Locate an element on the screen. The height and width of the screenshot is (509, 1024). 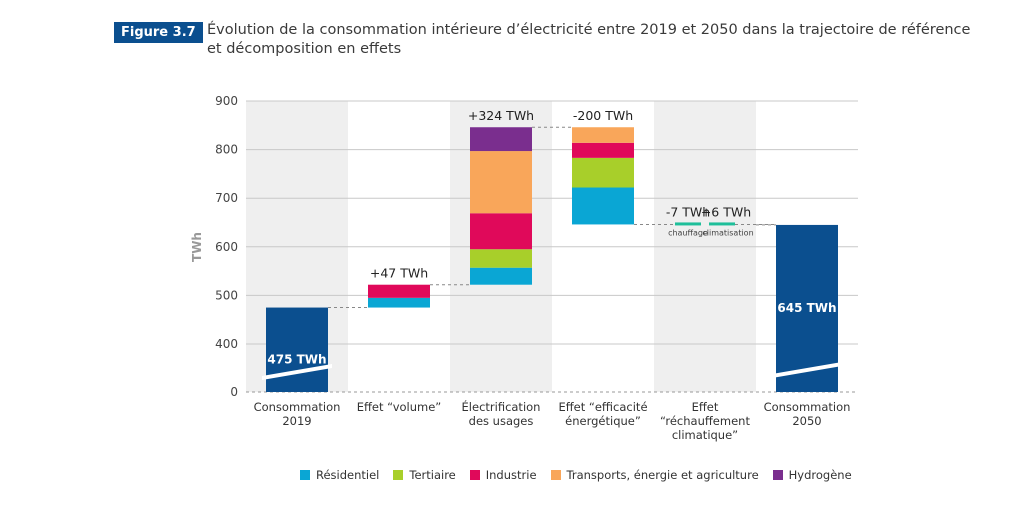
legend-item: Hydrogène is located at coordinates (812, 475).